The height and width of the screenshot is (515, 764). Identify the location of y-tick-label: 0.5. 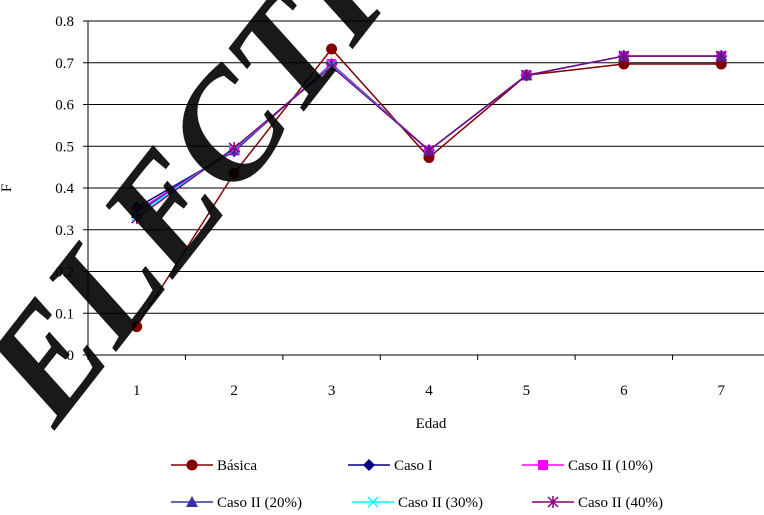
(64, 147).